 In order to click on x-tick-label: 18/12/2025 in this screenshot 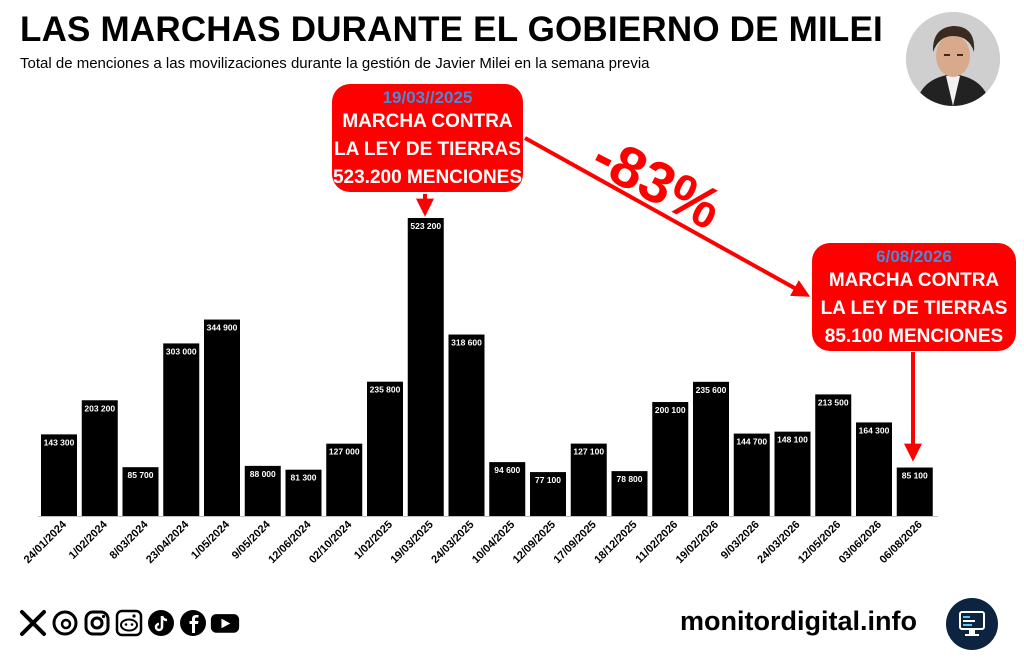, I will do `click(615, 542)`.